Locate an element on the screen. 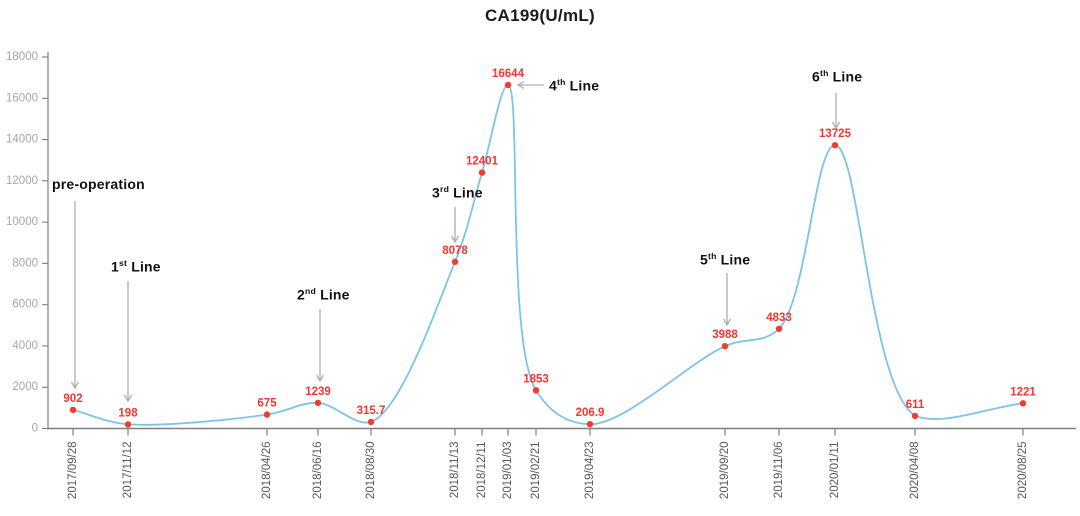  y-axis-tick-label: 4000 is located at coordinates (25, 346).